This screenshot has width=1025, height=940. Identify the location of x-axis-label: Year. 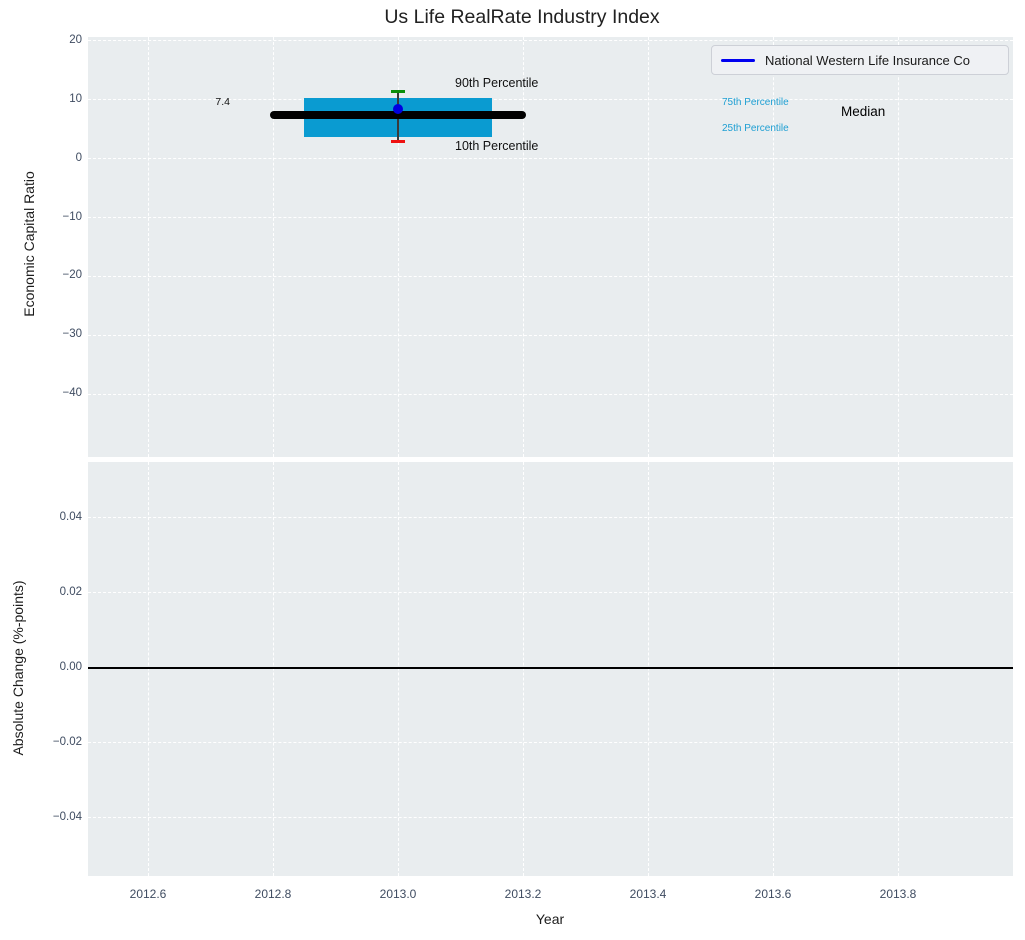
(550, 919).